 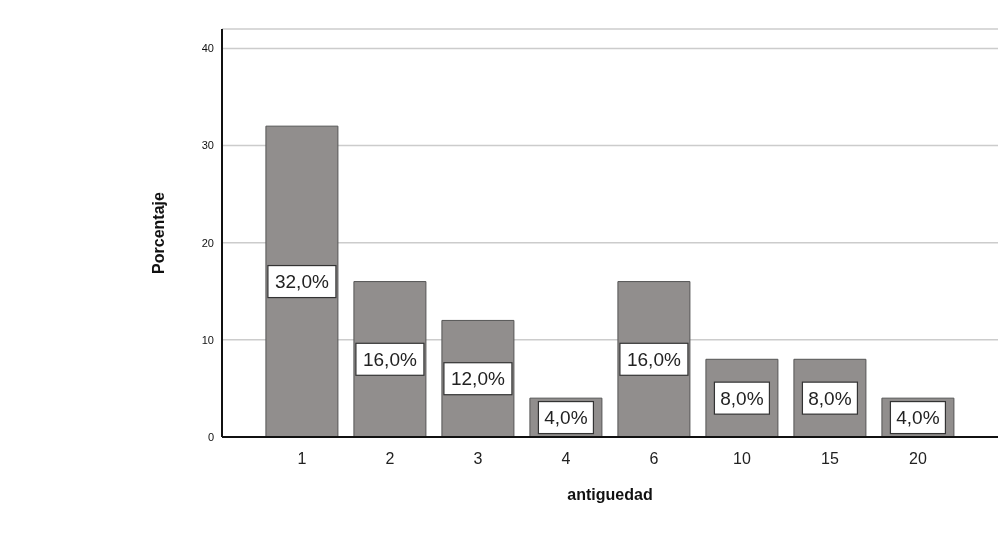 What do you see at coordinates (302, 459) in the screenshot?
I see `x-tick-label: 1` at bounding box center [302, 459].